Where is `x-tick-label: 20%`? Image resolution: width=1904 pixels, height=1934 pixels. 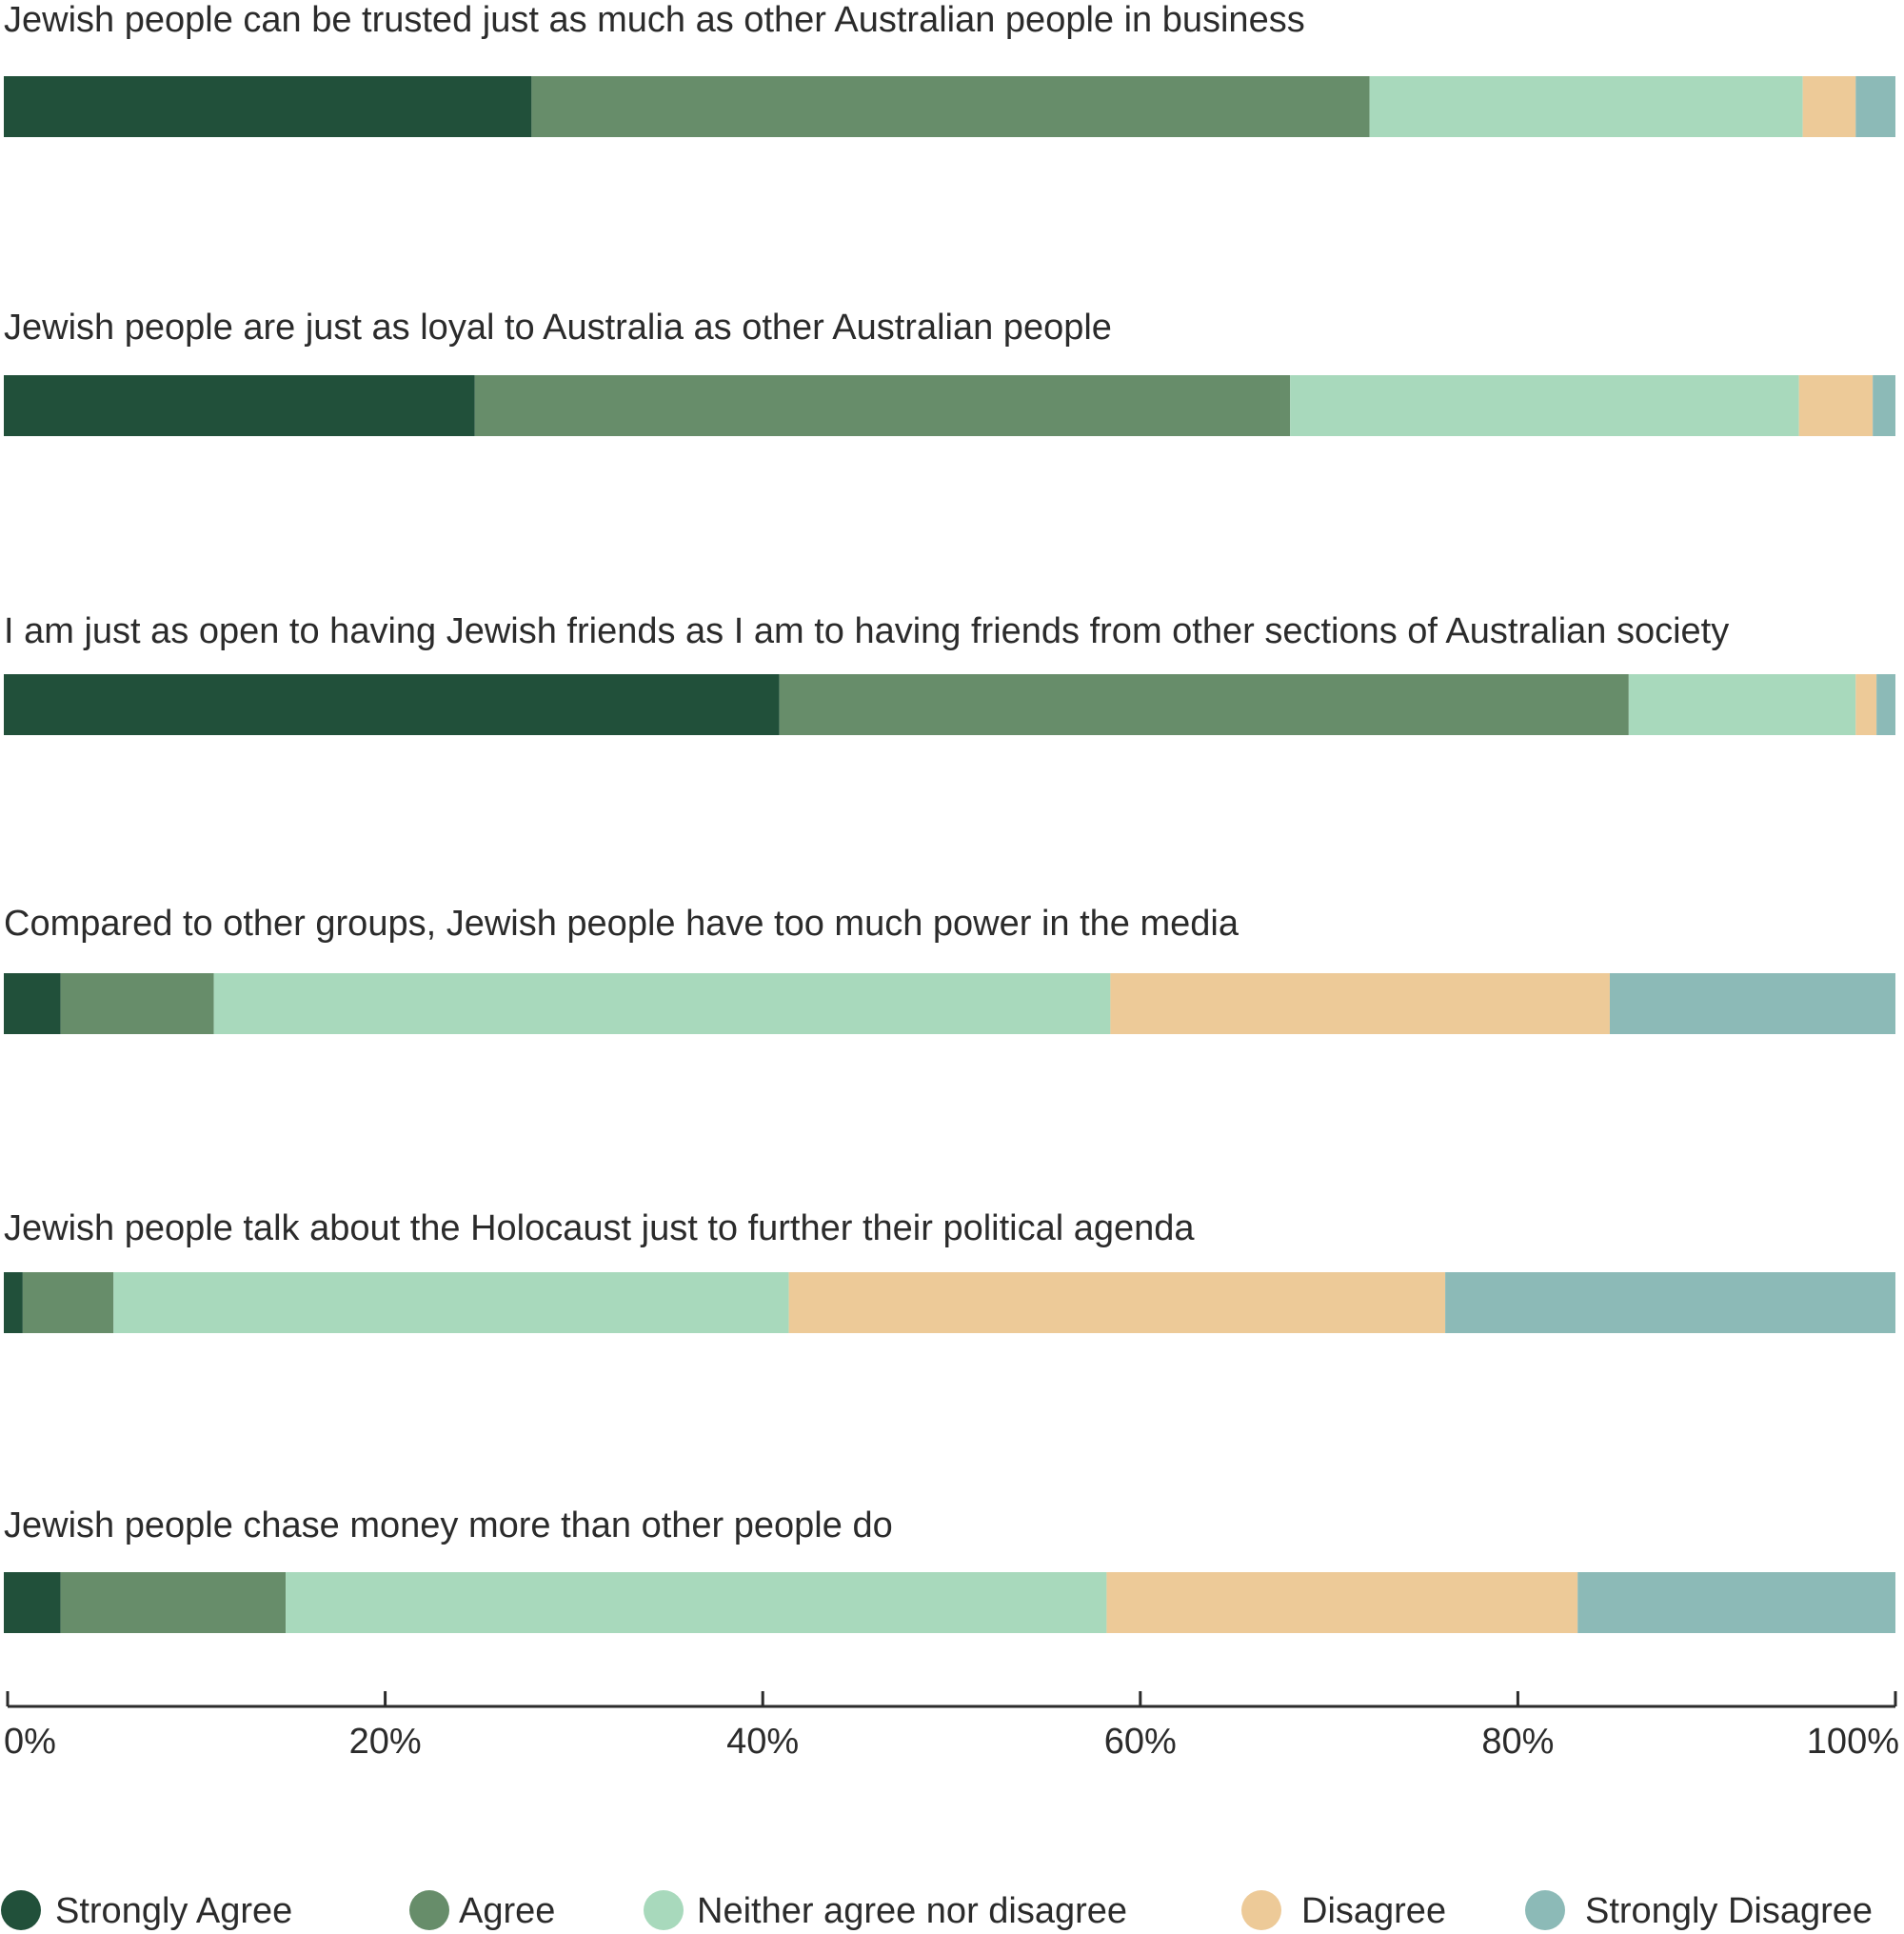
x-tick-label: 20% is located at coordinates (385, 1742).